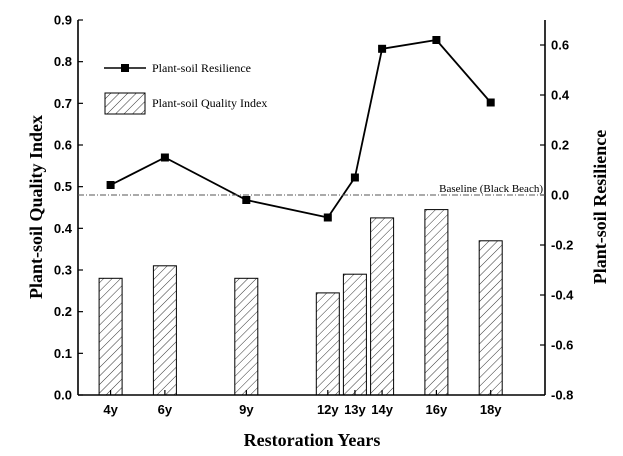  Describe the element at coordinates (246, 200) in the screenshot. I see `resilience-point-9y` at that location.